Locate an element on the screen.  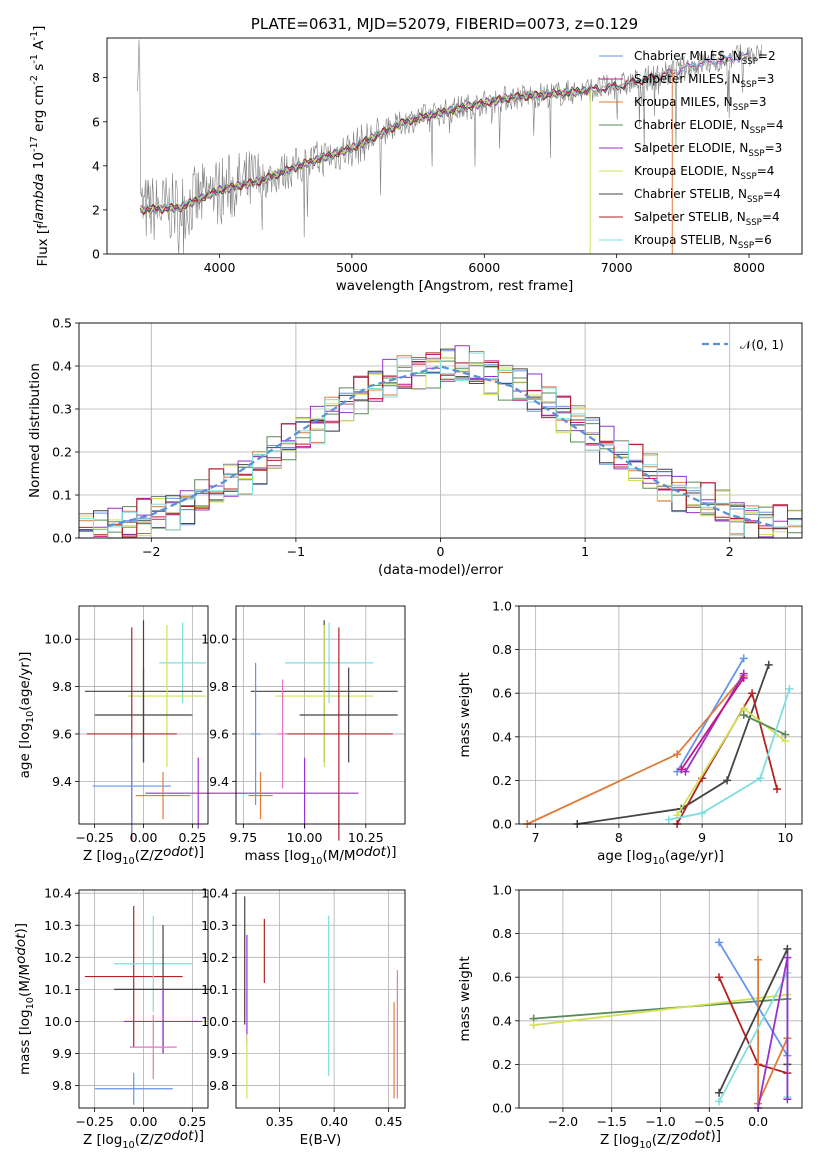
y-tick-label: 1.0 is located at coordinates (502, 606).